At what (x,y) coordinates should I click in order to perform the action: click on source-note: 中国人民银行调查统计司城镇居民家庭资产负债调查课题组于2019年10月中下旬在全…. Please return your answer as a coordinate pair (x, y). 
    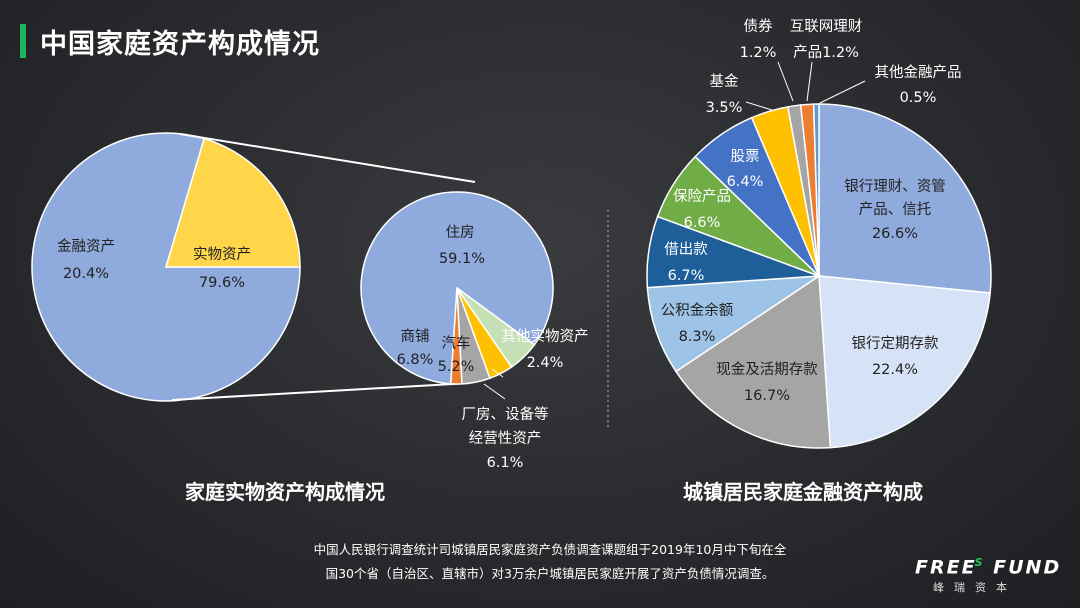
    Looking at the image, I should click on (550, 562).